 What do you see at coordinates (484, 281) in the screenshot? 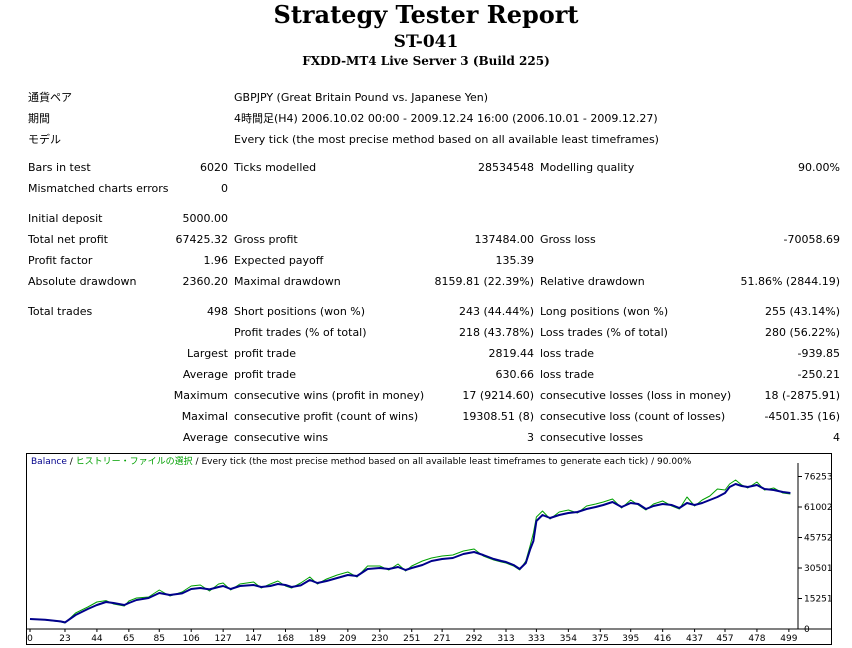
I see `maxdd-value: 8159.81 (22.39%)` at bounding box center [484, 281].